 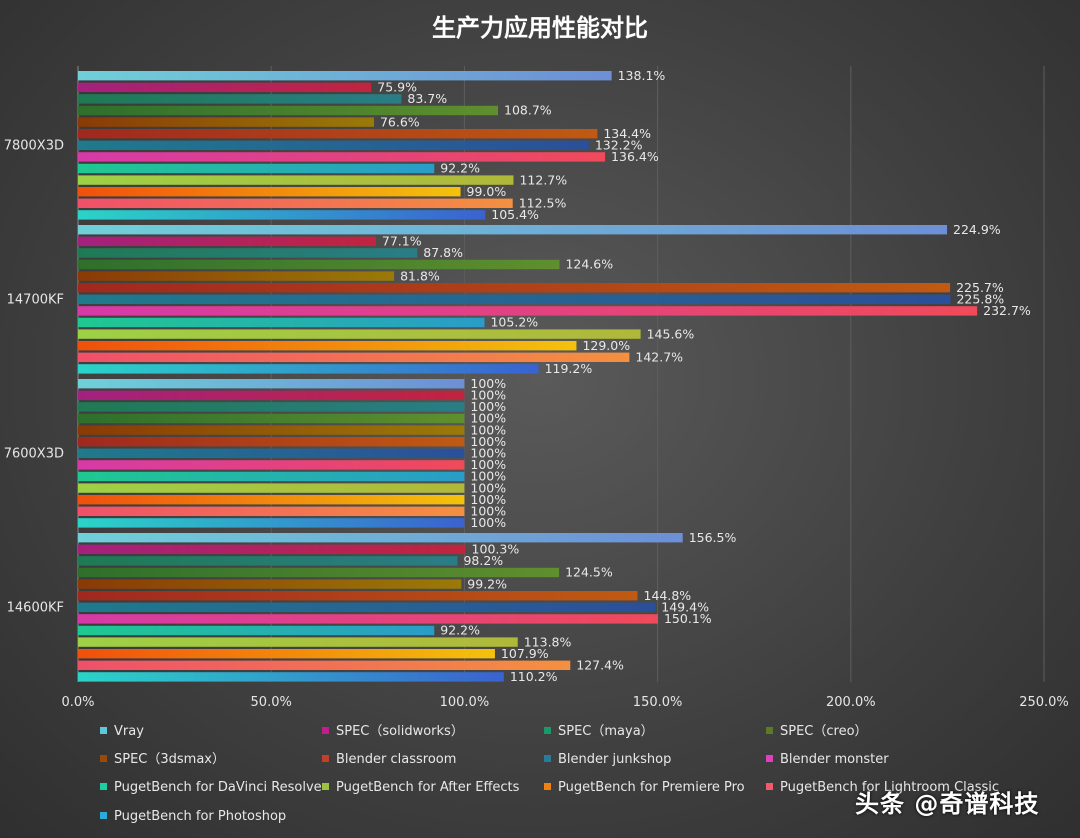 What do you see at coordinates (271, 702) in the screenshot?
I see `x-tick-label: 50.0%` at bounding box center [271, 702].